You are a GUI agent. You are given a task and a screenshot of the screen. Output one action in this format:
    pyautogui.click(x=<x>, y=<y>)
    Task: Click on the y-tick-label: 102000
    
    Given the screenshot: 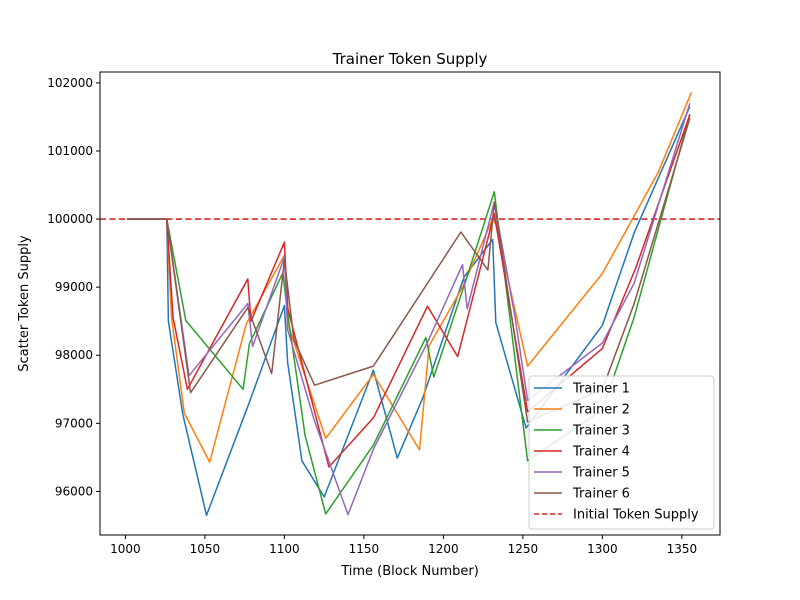 What is the action you would take?
    pyautogui.click(x=70, y=83)
    